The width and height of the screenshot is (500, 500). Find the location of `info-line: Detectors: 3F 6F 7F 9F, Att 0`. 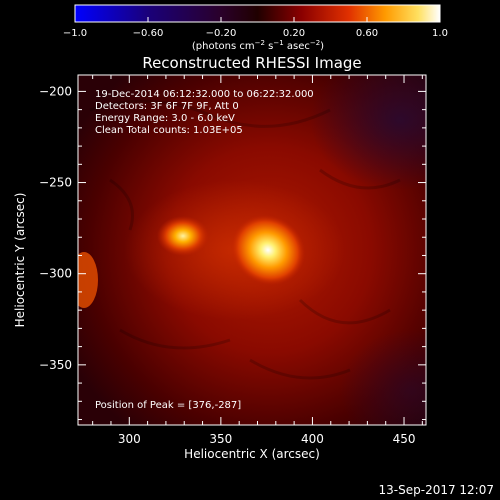

info-line: Detectors: 3F 6F 7F 9F, Att 0 is located at coordinates (167, 106).